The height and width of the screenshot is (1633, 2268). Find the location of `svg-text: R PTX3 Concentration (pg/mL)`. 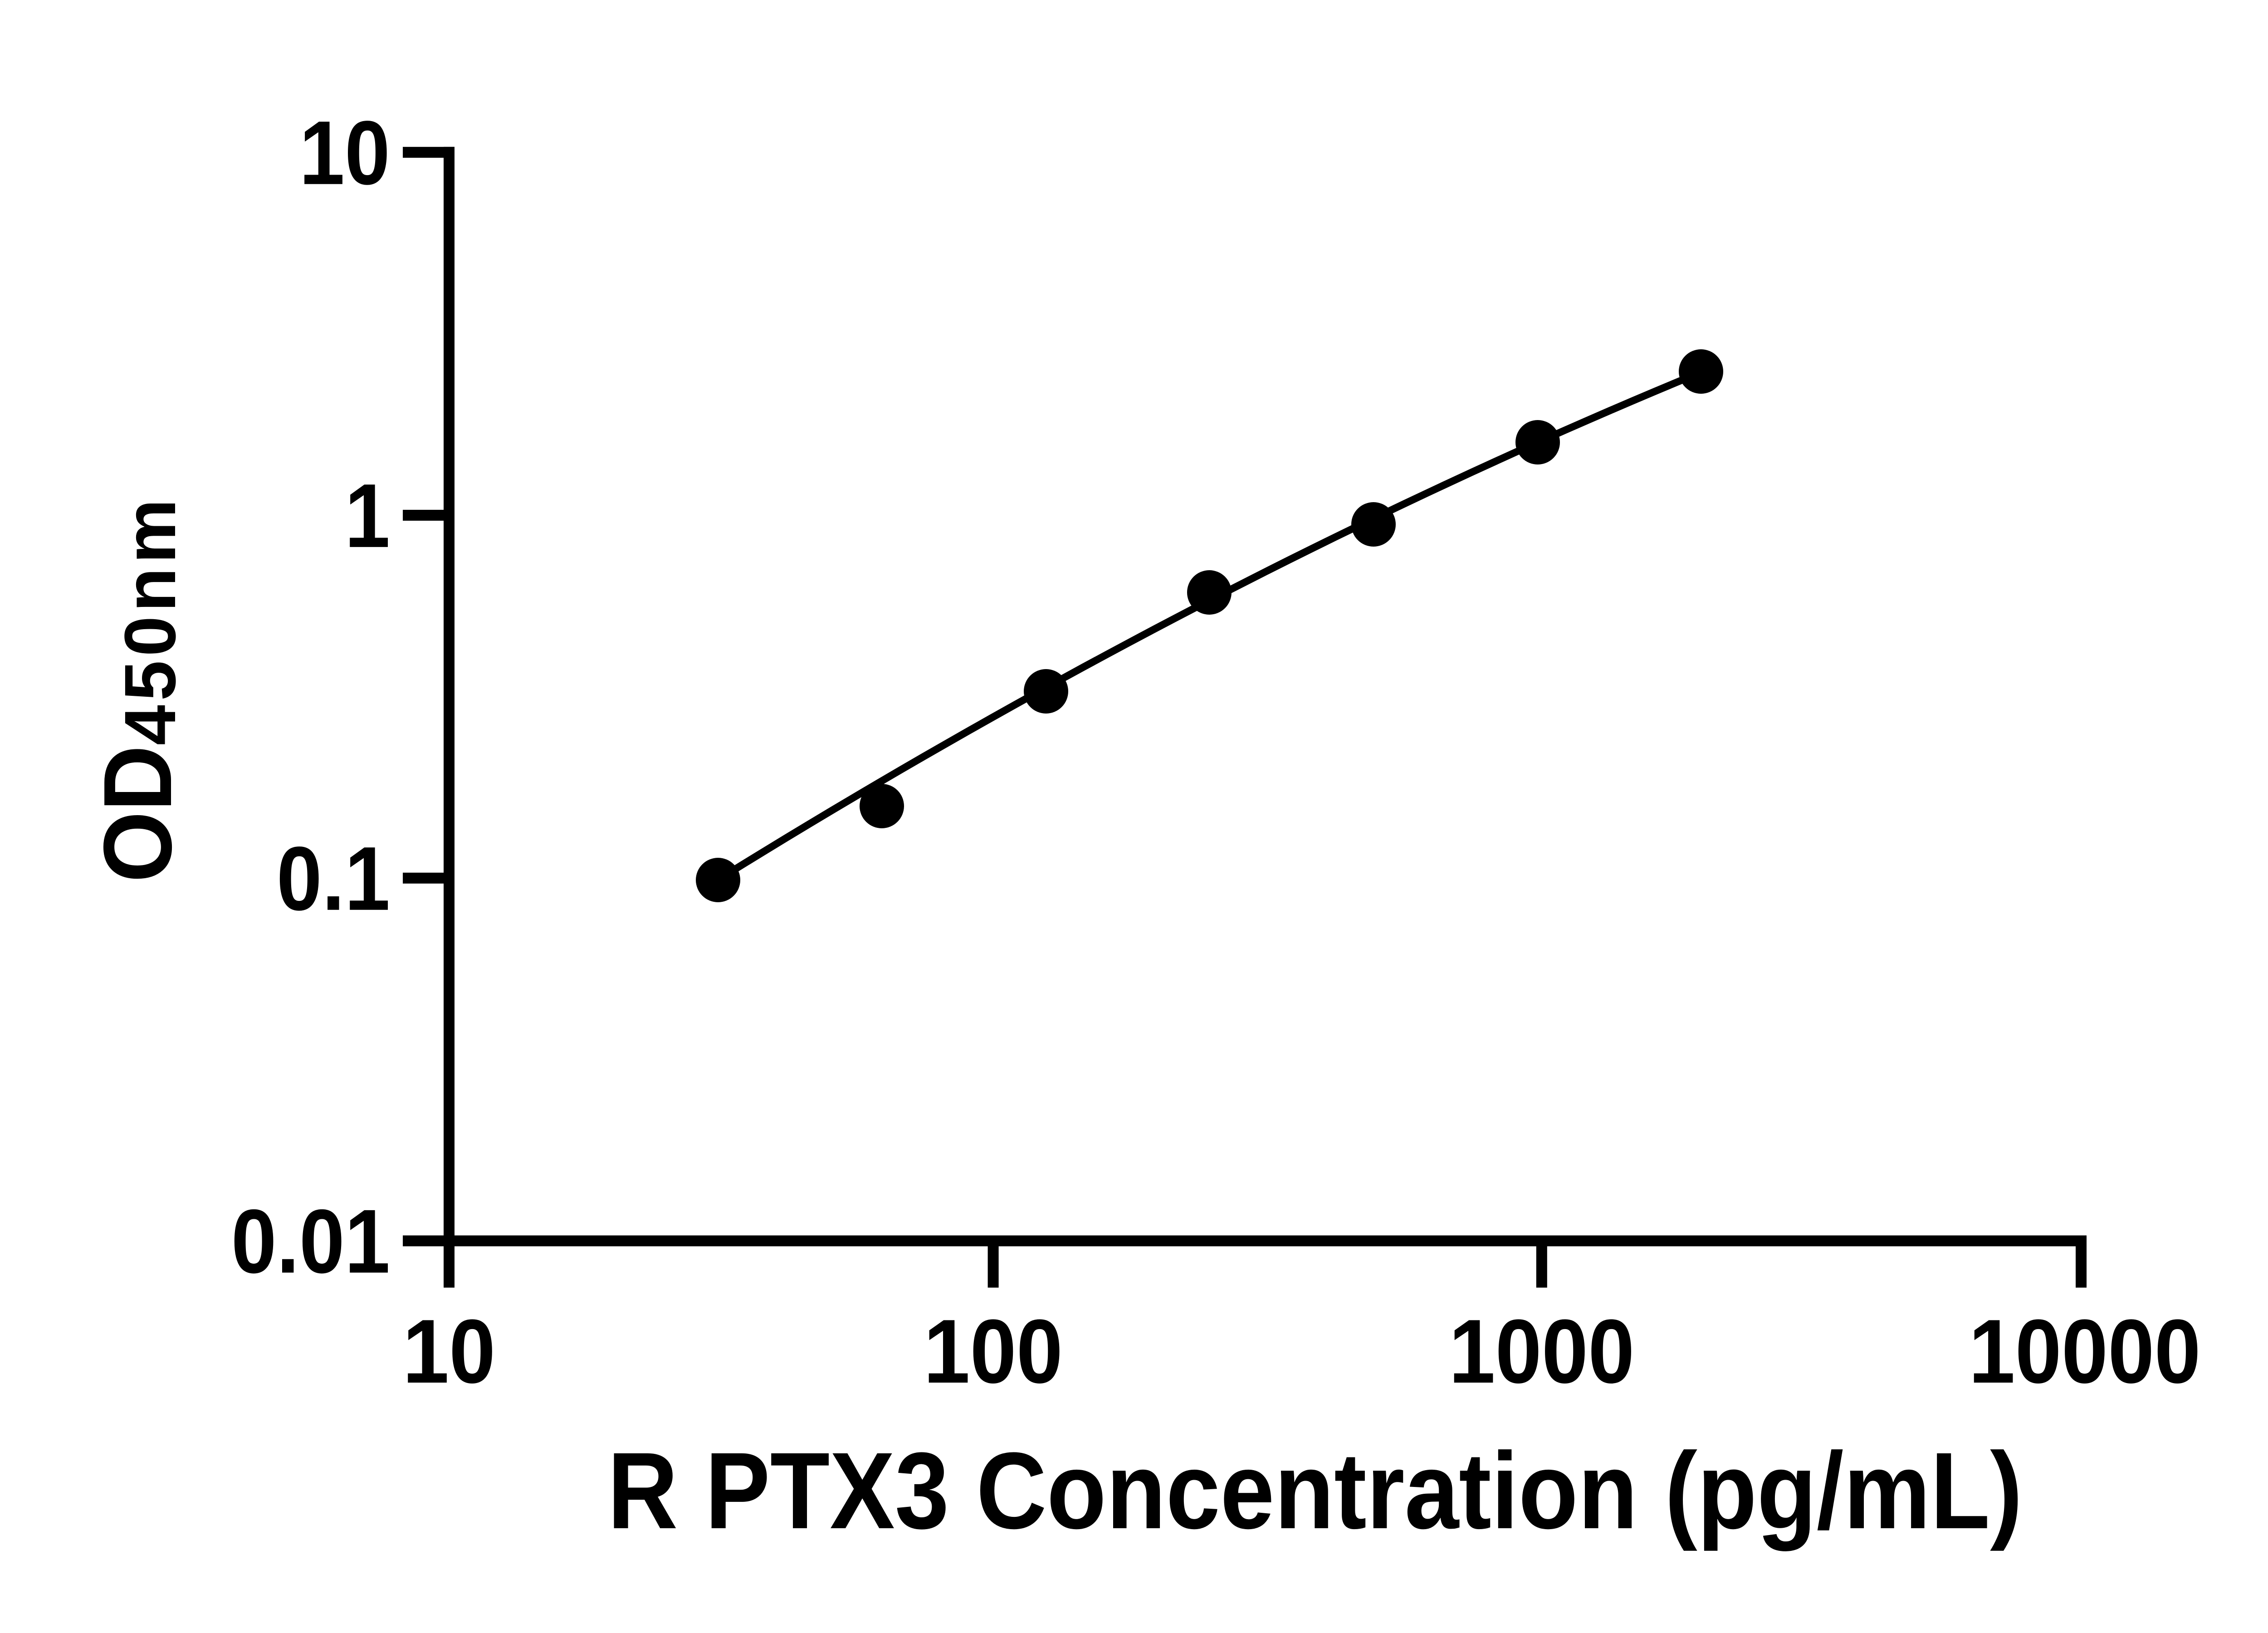

svg-text: R PTX3 Concentration (pg/mL) is located at coordinates (1315, 1490).